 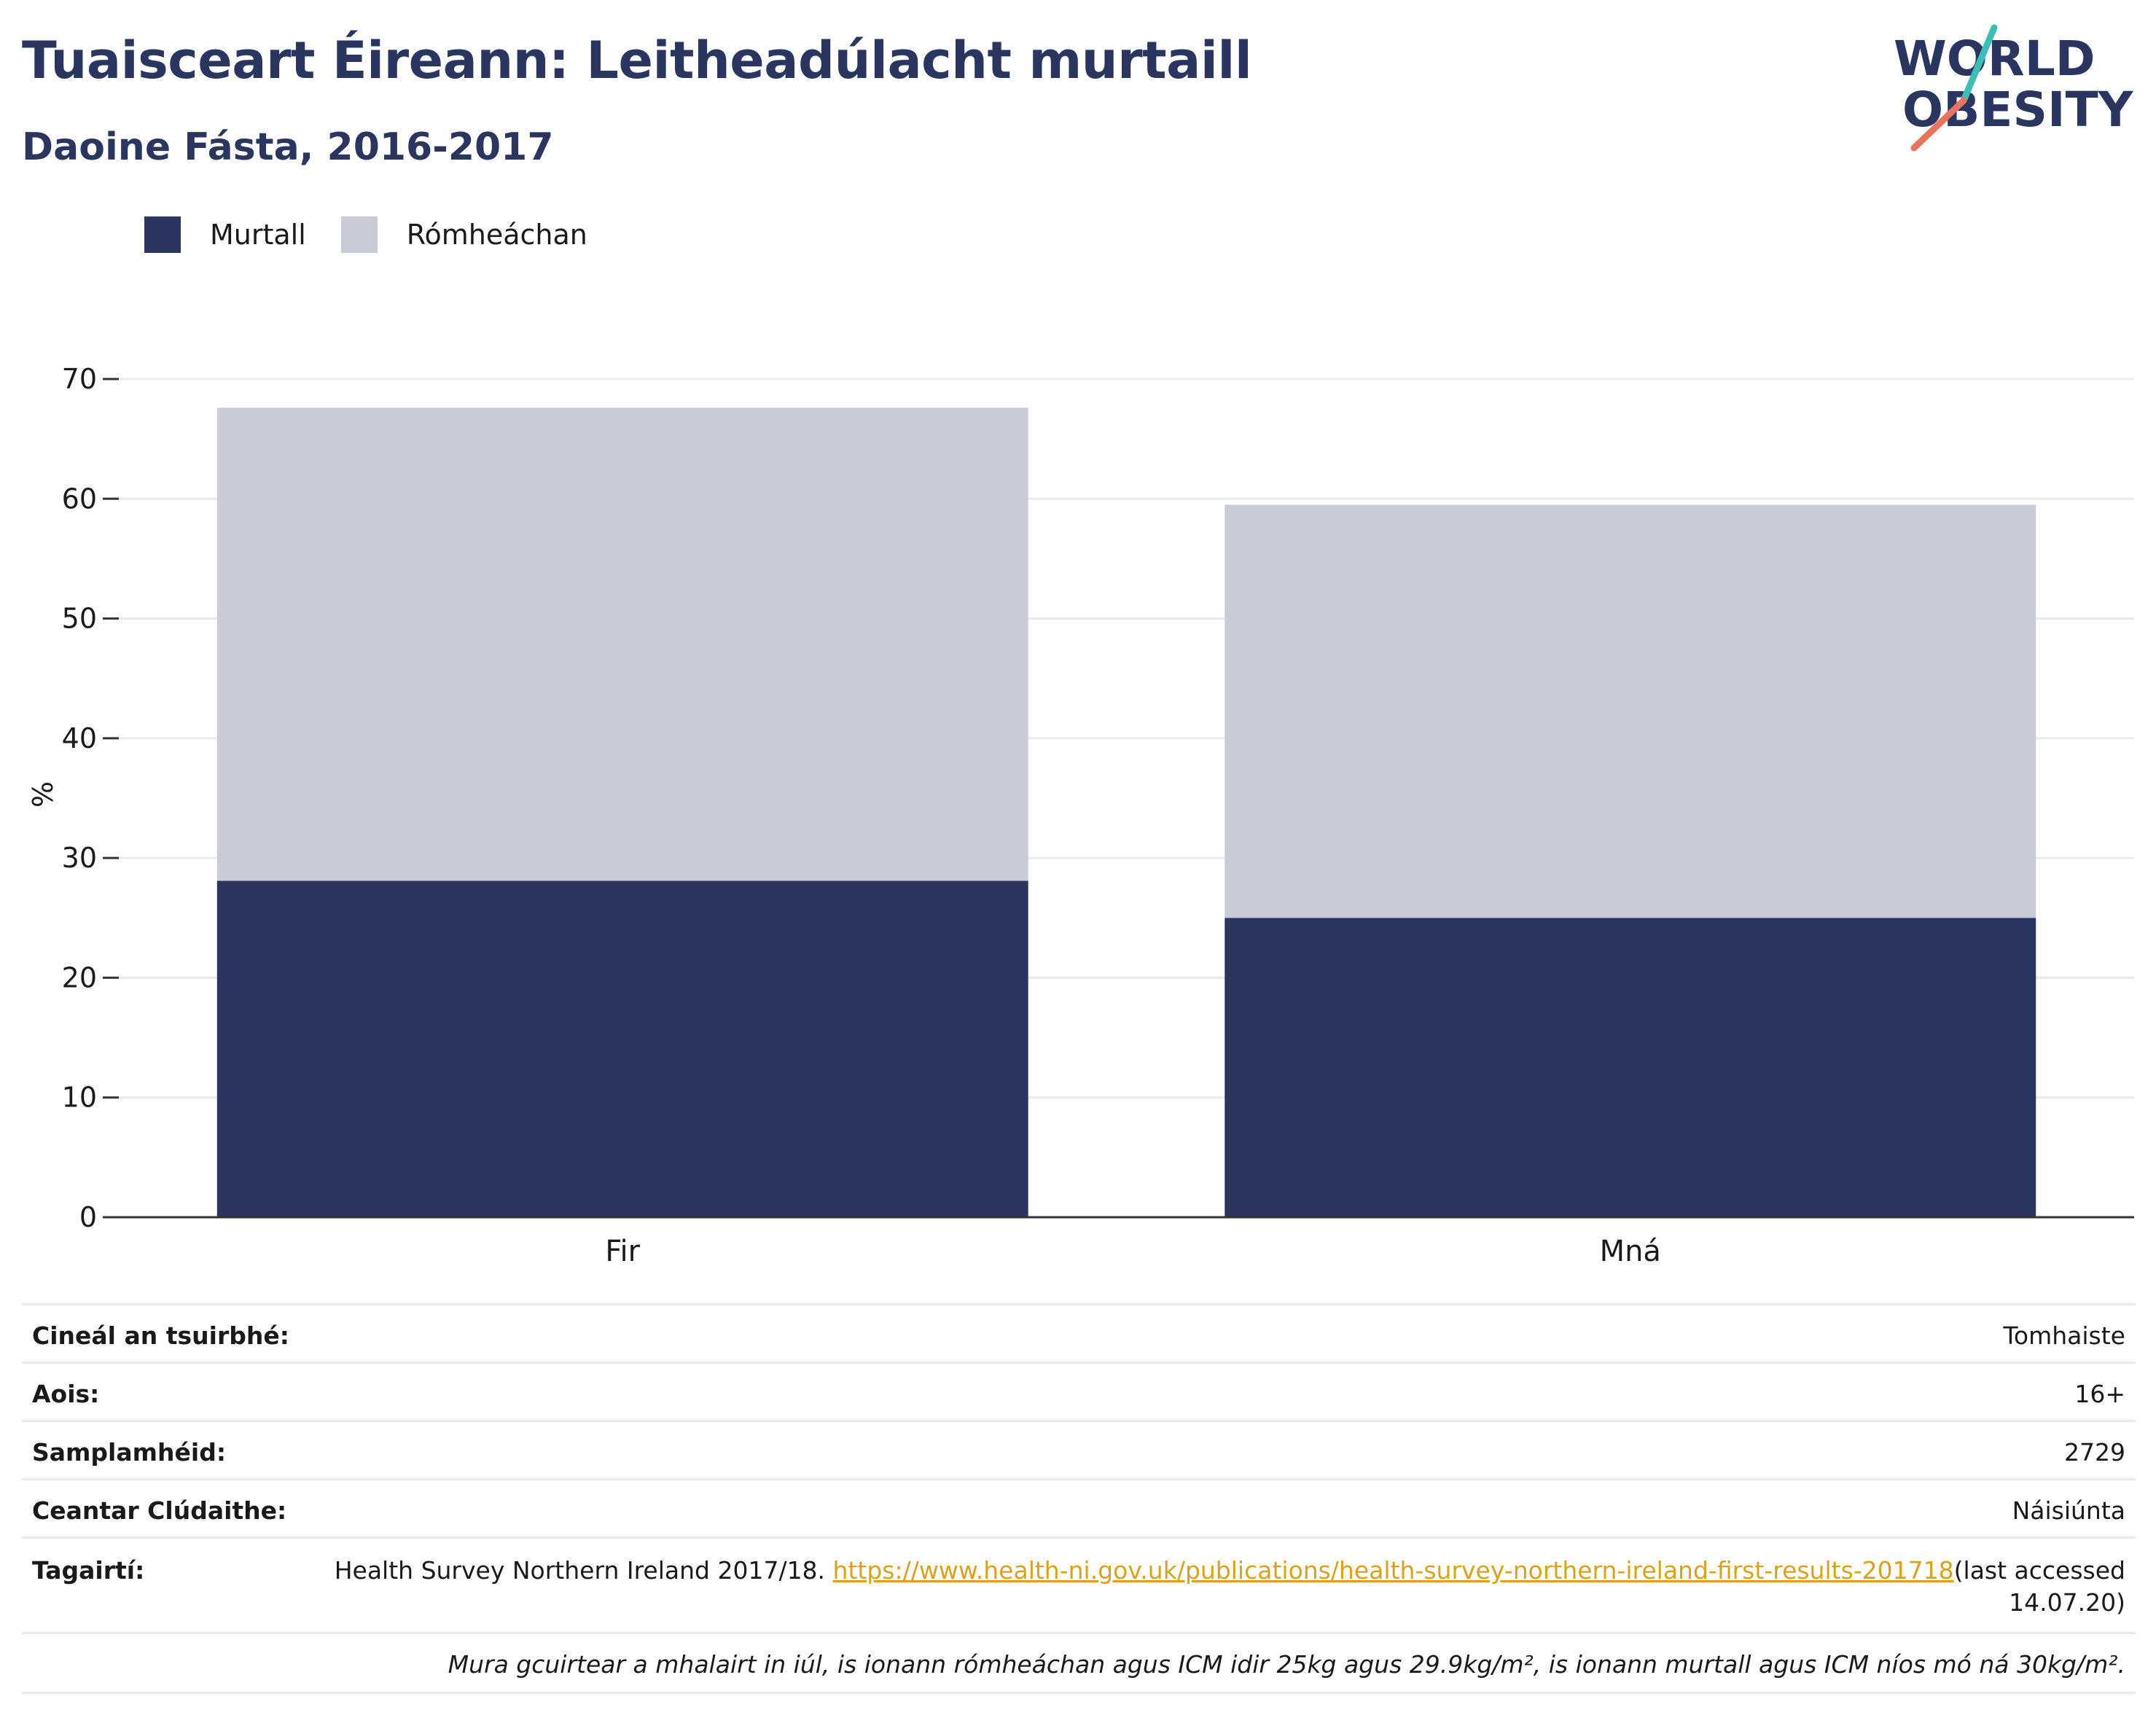 What do you see at coordinates (622, 1048) in the screenshot?
I see `bar-murtall-fir` at bounding box center [622, 1048].